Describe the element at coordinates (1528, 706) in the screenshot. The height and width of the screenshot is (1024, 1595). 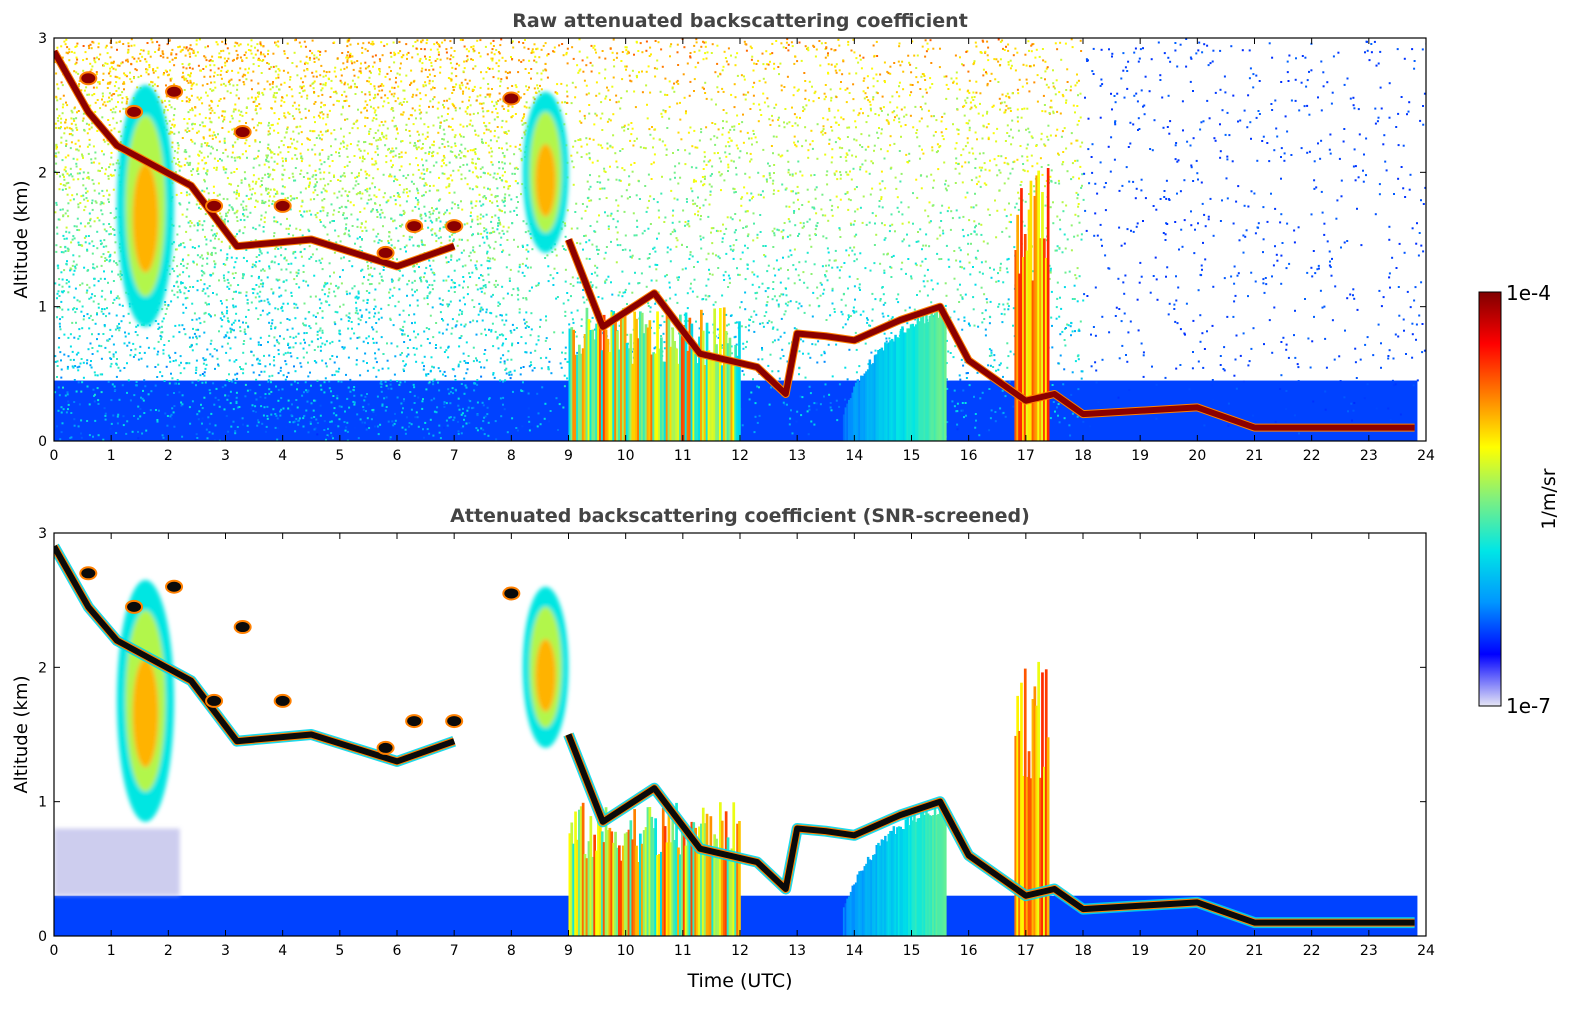
I see `colorbar-min-label: 1e-7` at that location.